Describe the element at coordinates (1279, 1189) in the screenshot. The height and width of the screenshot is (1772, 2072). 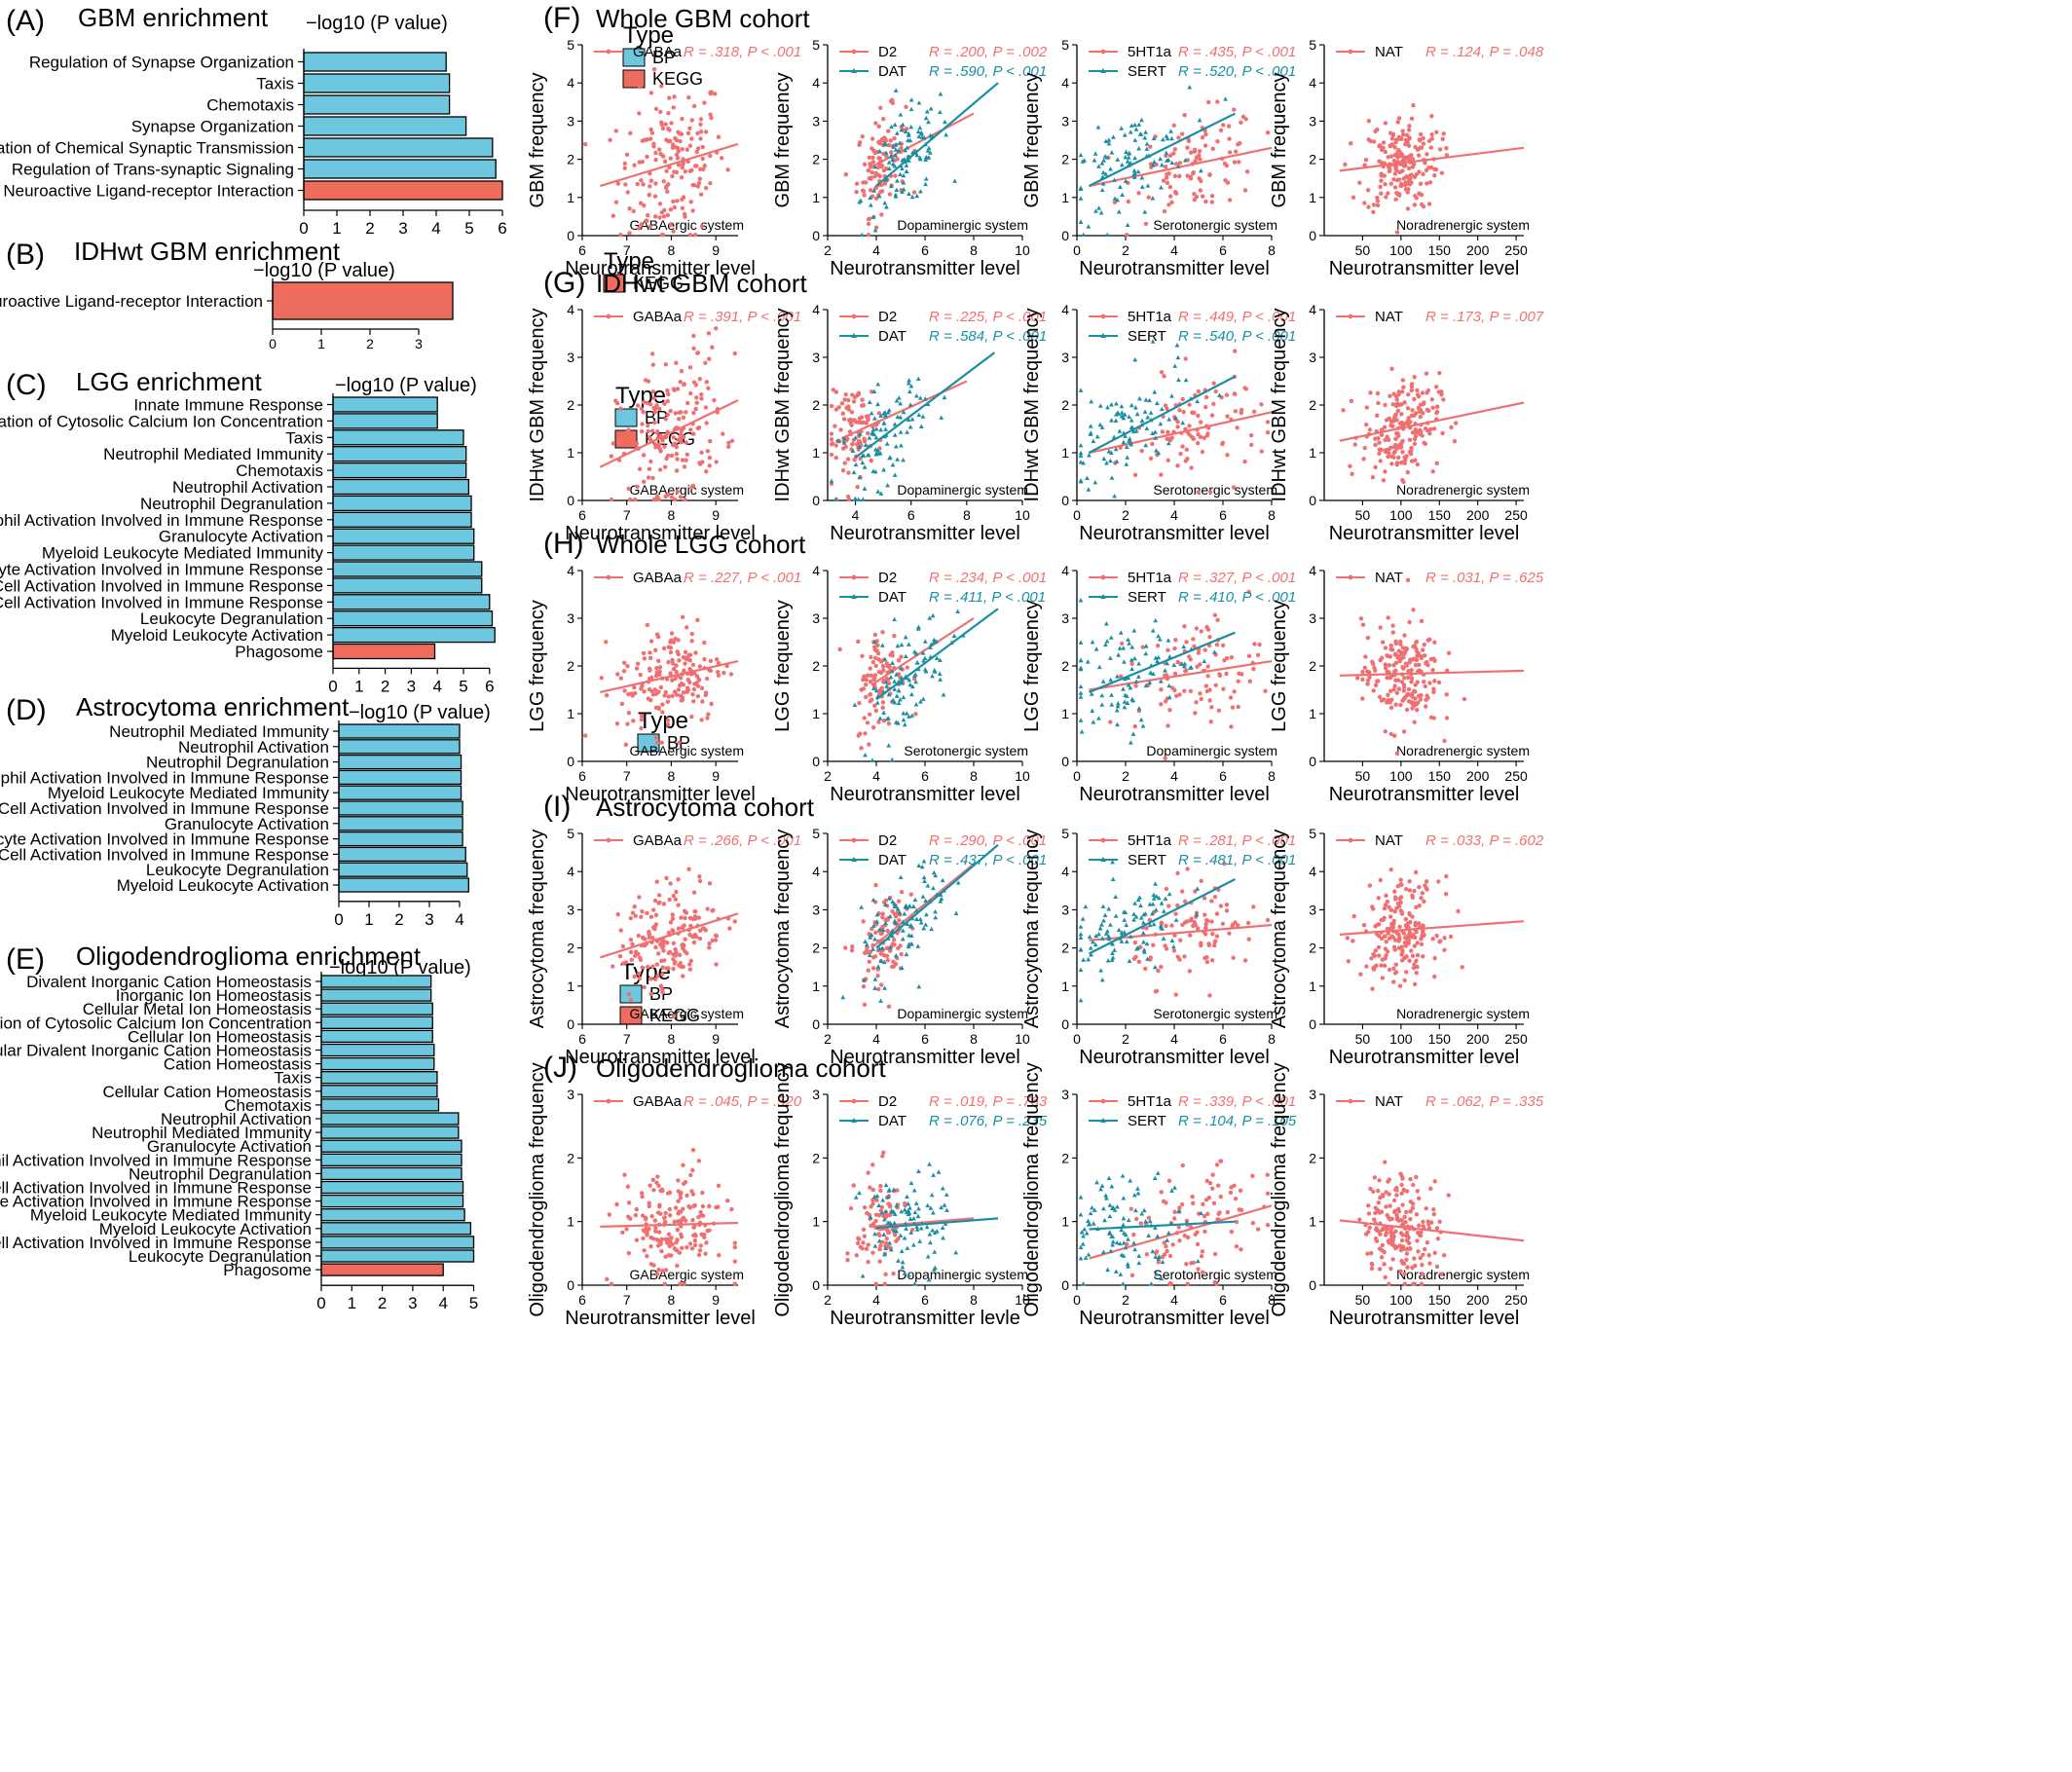
I see `y-axis-title: Oligodendroglioma frequency` at that location.